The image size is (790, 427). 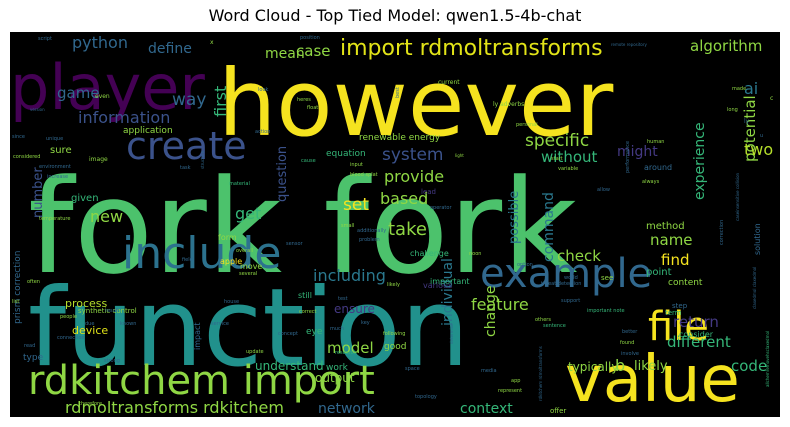 What do you see at coordinates (189, 100) in the screenshot?
I see `word-way: way` at bounding box center [189, 100].